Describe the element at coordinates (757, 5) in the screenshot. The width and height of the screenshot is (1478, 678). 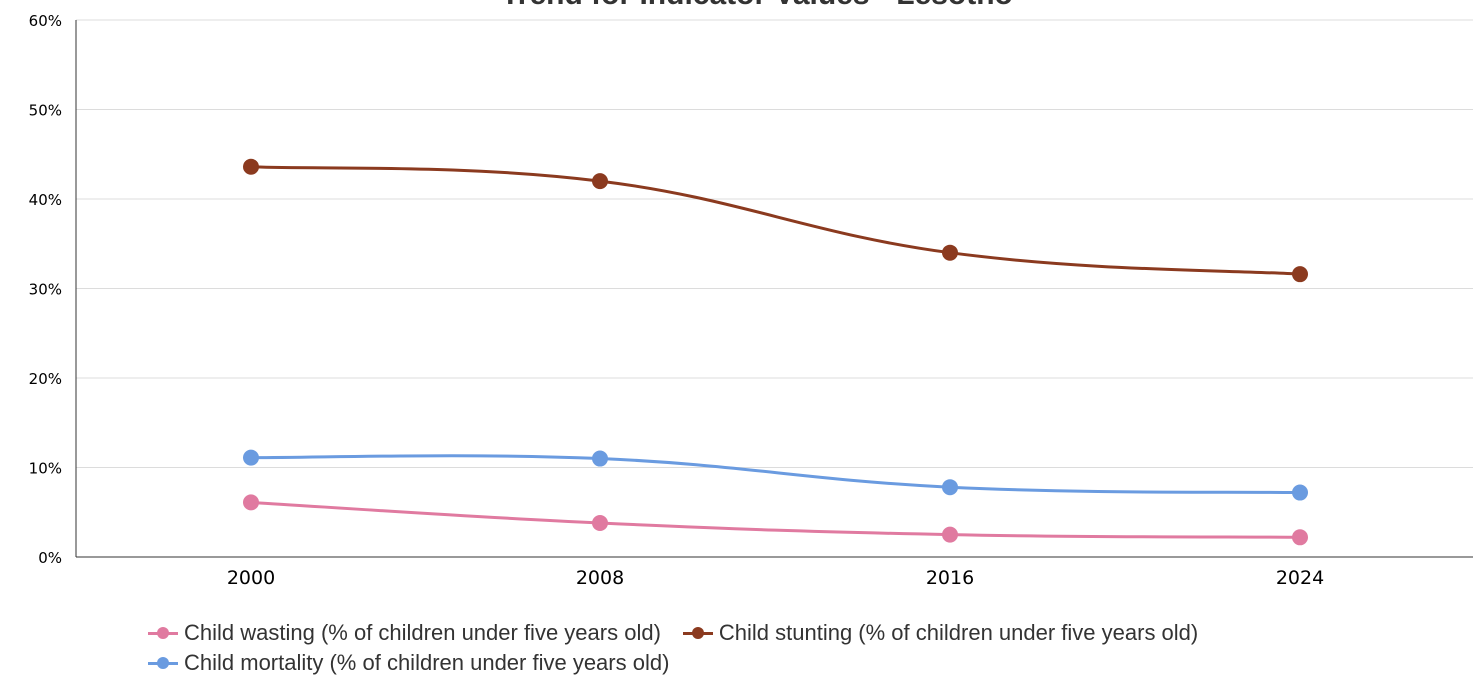
I see `chart-title: Trend for Indicator Values - Lesotho` at that location.